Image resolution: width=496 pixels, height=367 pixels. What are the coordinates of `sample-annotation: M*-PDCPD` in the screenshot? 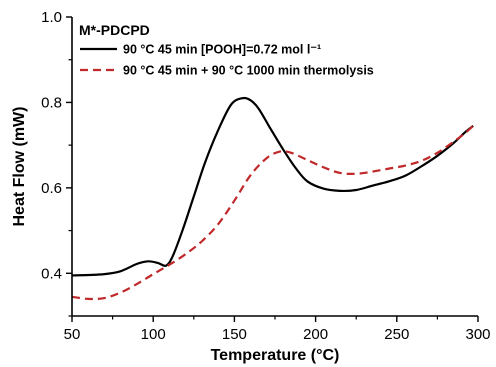 It's located at (114, 30).